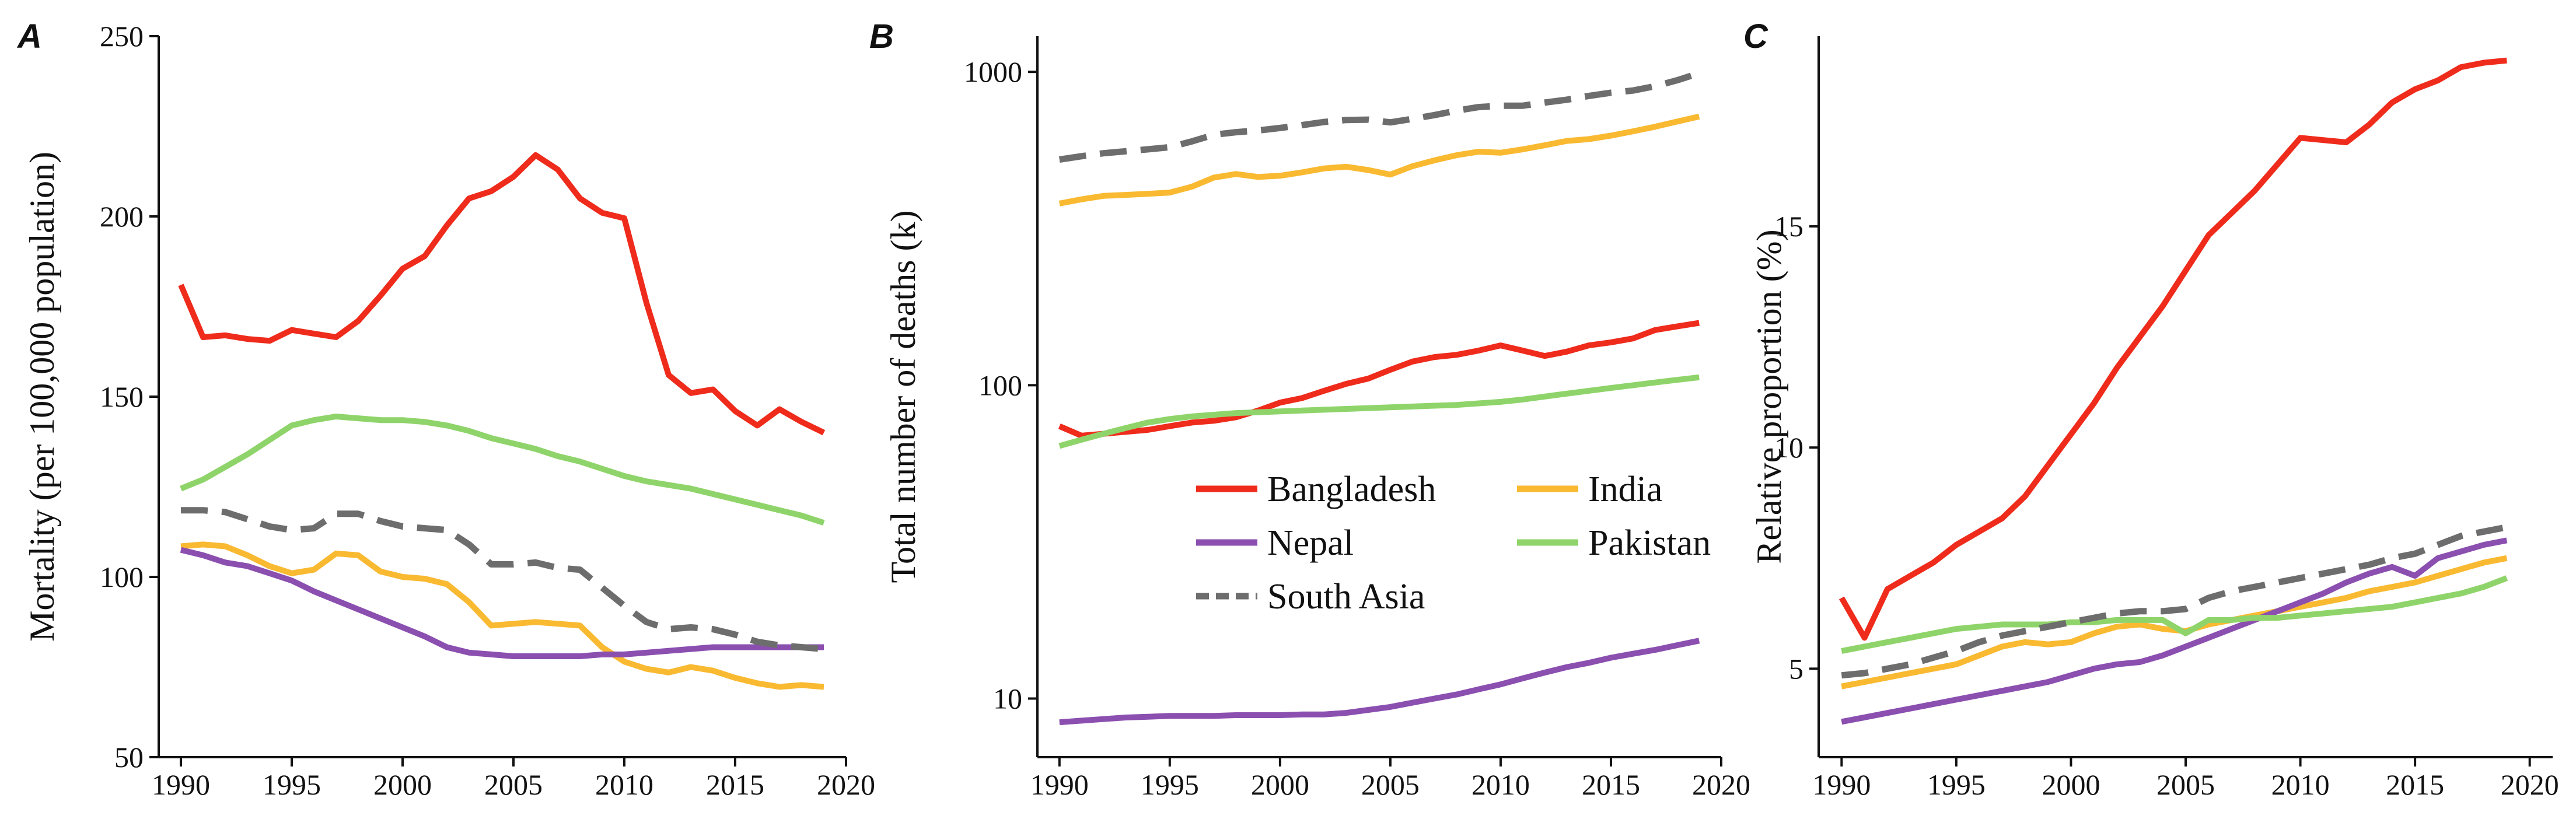 The height and width of the screenshot is (819, 2576). What do you see at coordinates (881, 36) in the screenshot?
I see `panel-letter: B` at bounding box center [881, 36].